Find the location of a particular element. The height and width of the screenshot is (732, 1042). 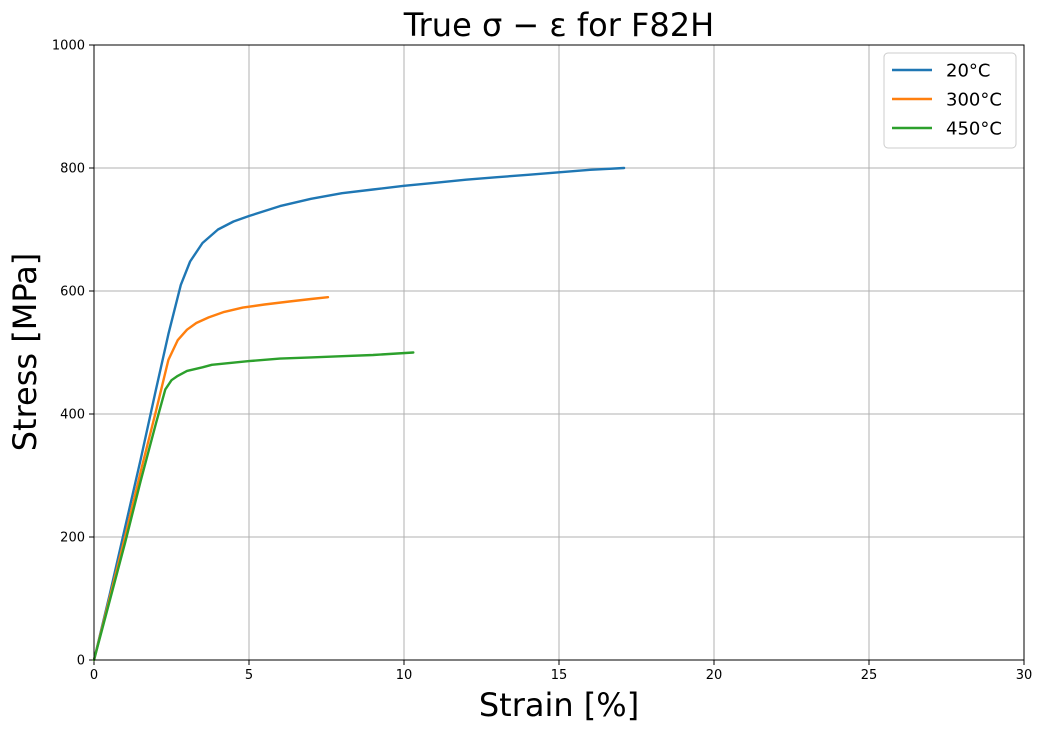

x-axis-label: Strain [%] is located at coordinates (559, 705).